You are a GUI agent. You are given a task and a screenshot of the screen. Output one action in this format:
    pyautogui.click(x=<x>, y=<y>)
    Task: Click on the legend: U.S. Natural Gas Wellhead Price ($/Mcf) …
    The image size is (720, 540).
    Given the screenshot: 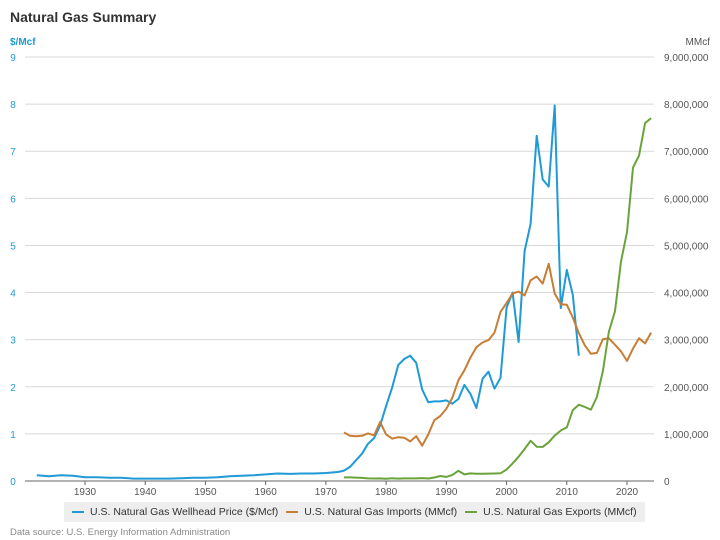 What is the action you would take?
    pyautogui.click(x=354, y=512)
    